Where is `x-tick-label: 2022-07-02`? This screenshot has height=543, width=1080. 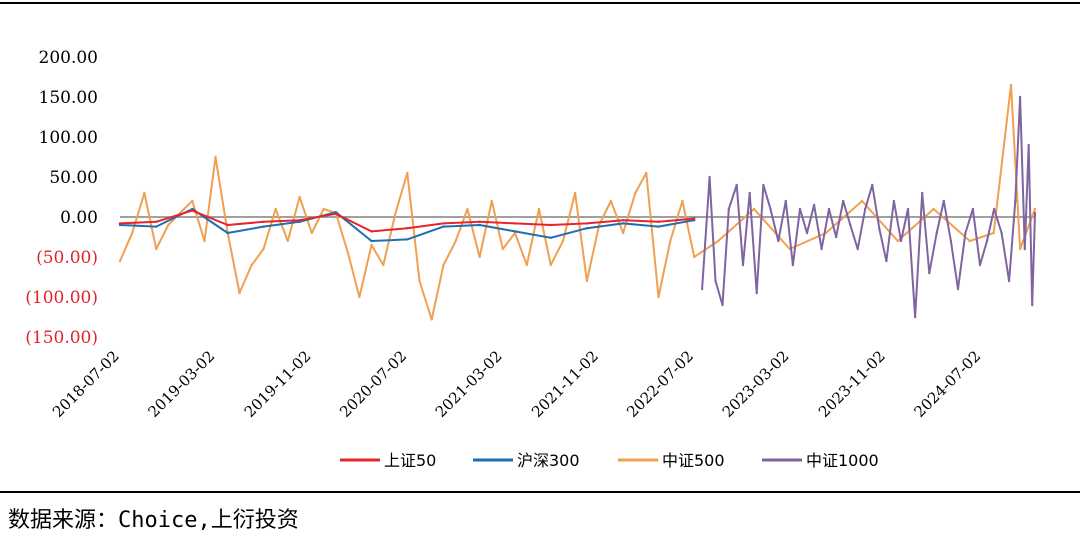
x-tick-label: 2022-07-02 is located at coordinates (660, 384).